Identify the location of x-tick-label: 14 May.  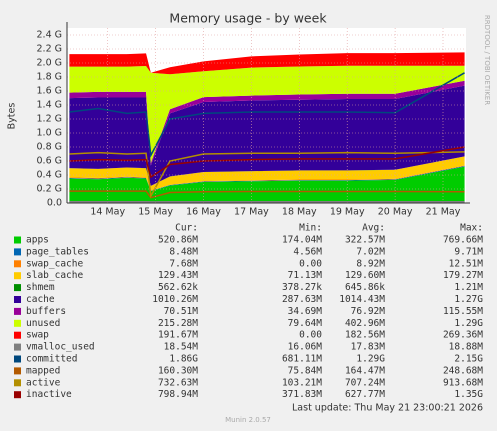
(107, 212).